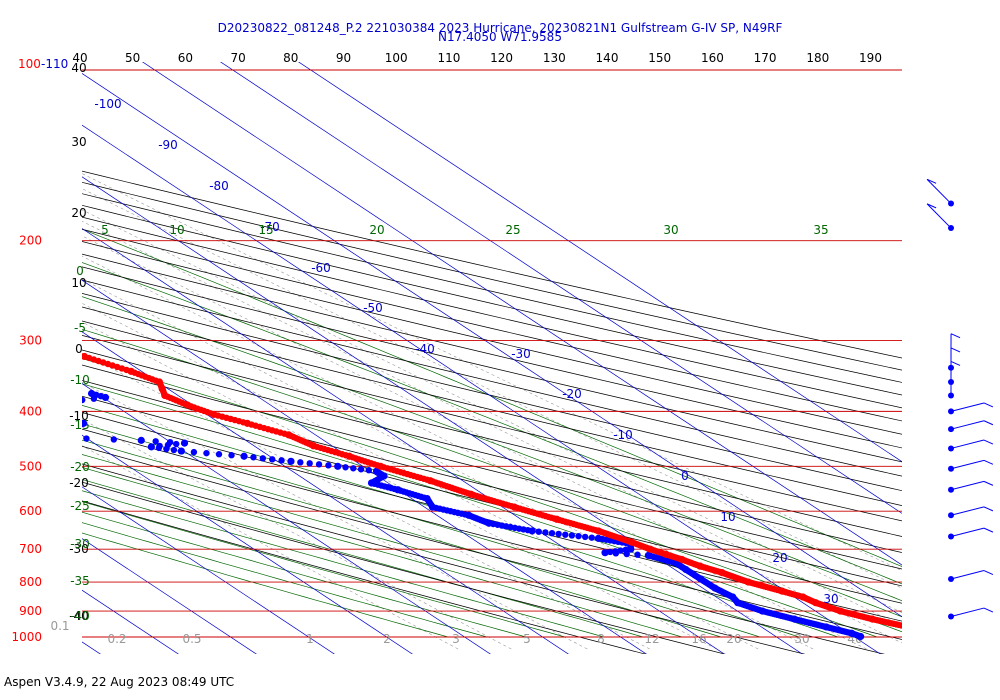 This screenshot has height=700, width=1000. I want to click on dry-adiabat-line, so click(364, 577).